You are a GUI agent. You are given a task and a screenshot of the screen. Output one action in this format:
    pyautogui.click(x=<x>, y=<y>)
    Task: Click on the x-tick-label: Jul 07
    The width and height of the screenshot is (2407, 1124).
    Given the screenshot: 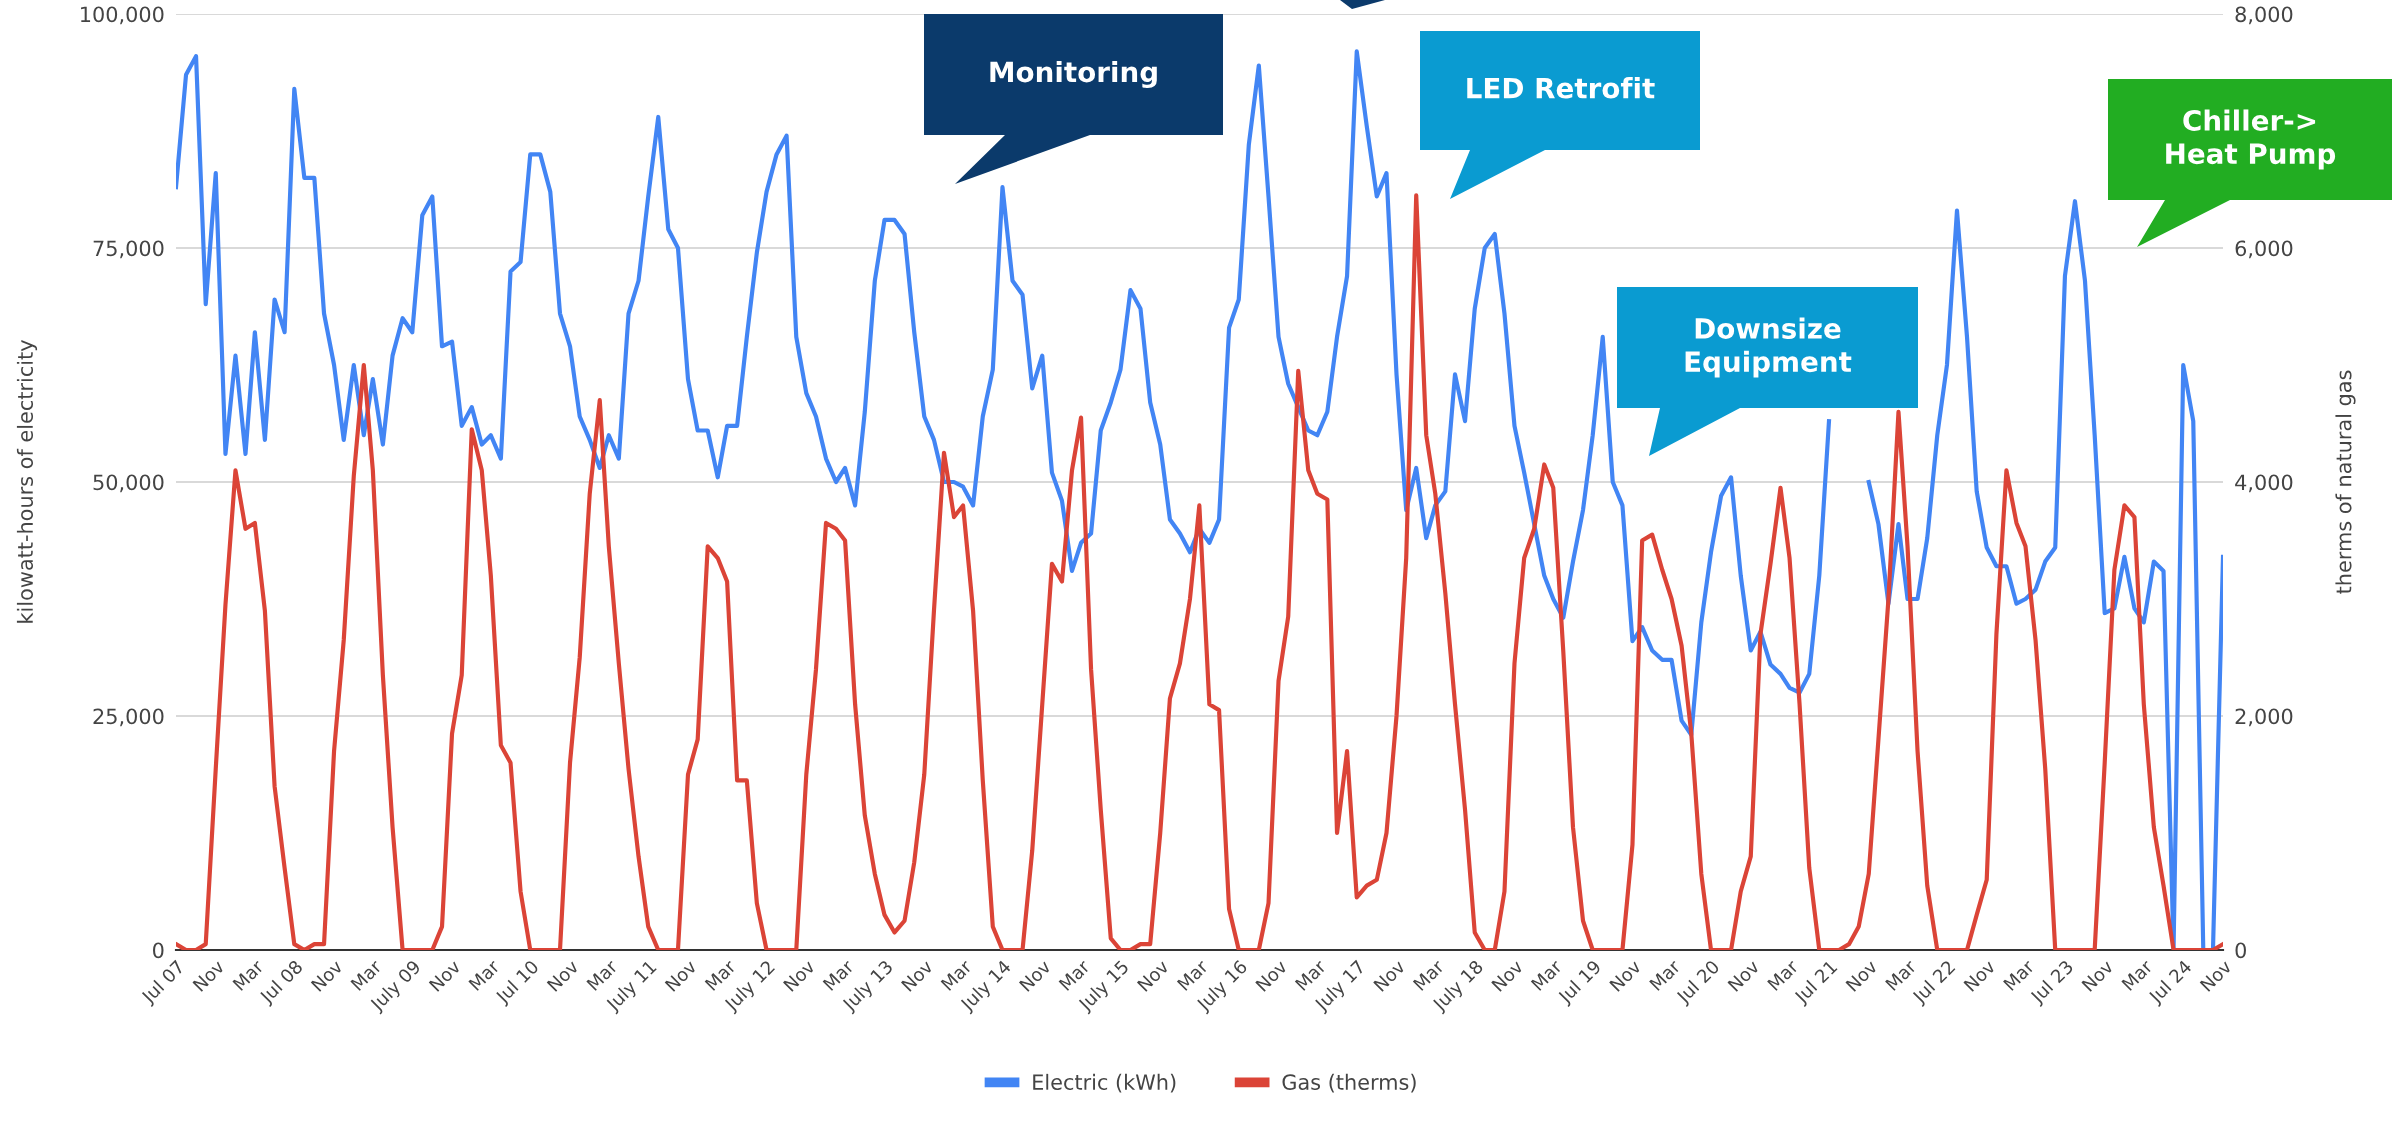 What is the action you would take?
    pyautogui.click(x=163, y=983)
    